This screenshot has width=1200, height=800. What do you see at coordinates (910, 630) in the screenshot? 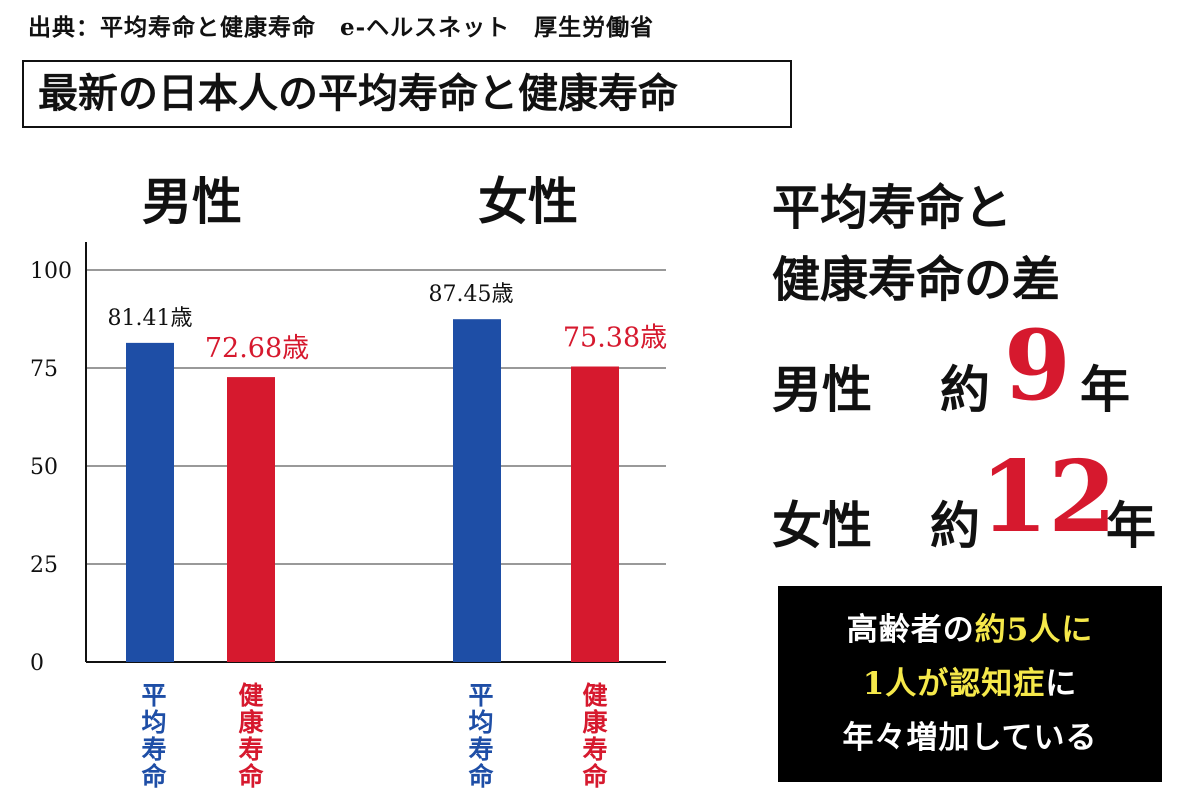
I see `note-line-1-text: 高齢者の` at bounding box center [910, 630].